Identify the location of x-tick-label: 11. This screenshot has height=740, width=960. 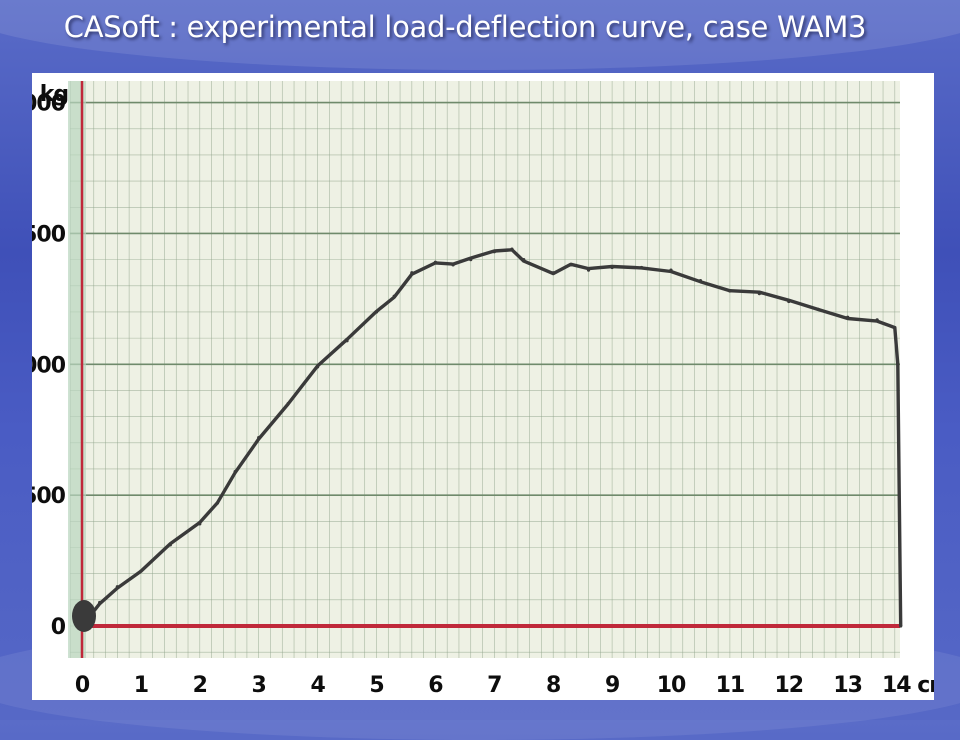
(730, 685).